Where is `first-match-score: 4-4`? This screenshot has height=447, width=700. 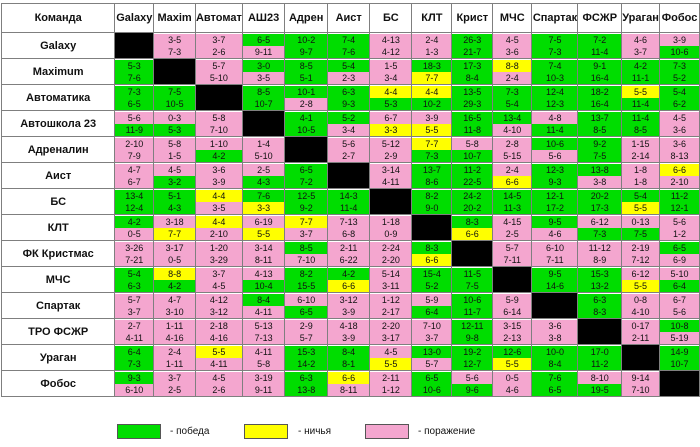 first-match-score: 4-4 is located at coordinates (218, 195).